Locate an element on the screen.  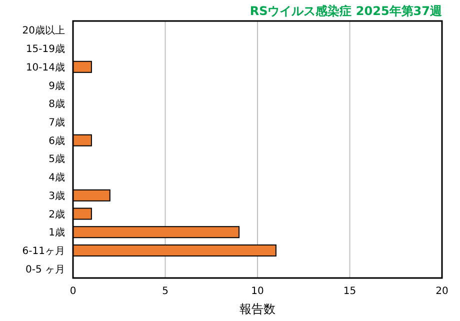
y-tick-label: 9歳 is located at coordinates (56, 86).